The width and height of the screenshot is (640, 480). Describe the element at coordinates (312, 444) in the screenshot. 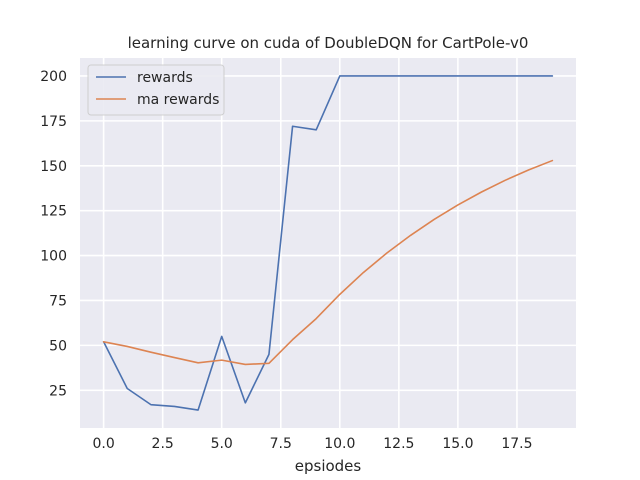

I see `x-tick-labels: 0.0 2.5 5.0 7.5 10.0 12.5 15.0 17.5` at that location.